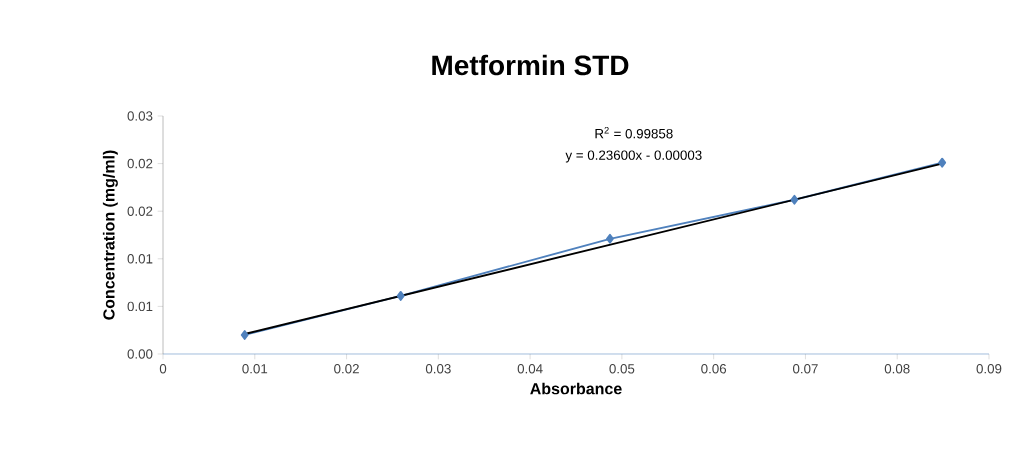 Image resolution: width=1032 pixels, height=459 pixels. What do you see at coordinates (438, 369) in the screenshot?
I see `x-tick-label: 0.03` at bounding box center [438, 369].